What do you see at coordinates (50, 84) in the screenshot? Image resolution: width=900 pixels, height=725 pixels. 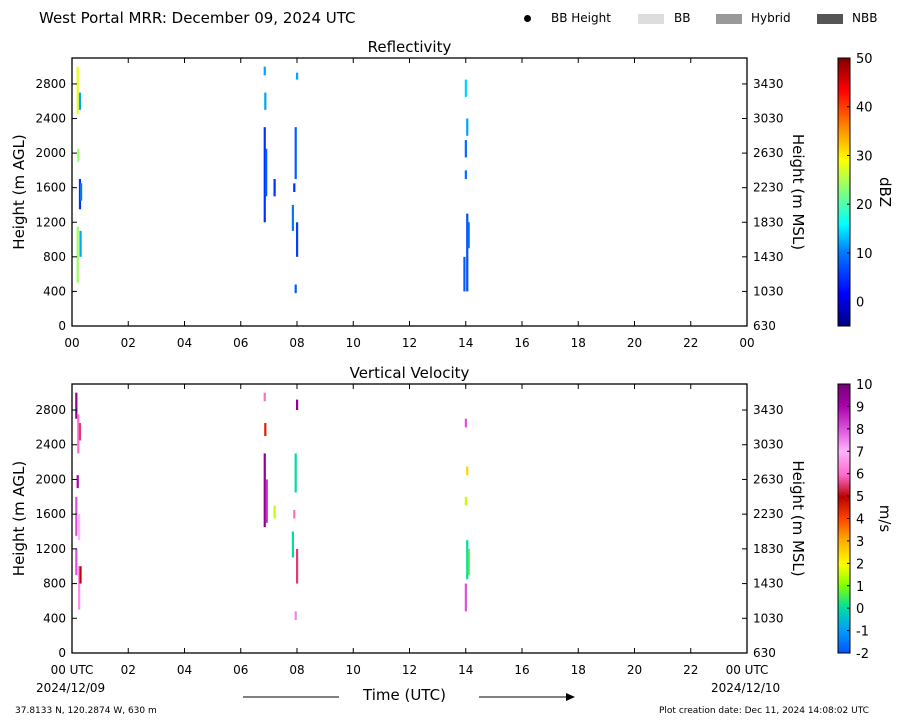 I see `reflectivity-y-tick-label: 2800` at bounding box center [50, 84].